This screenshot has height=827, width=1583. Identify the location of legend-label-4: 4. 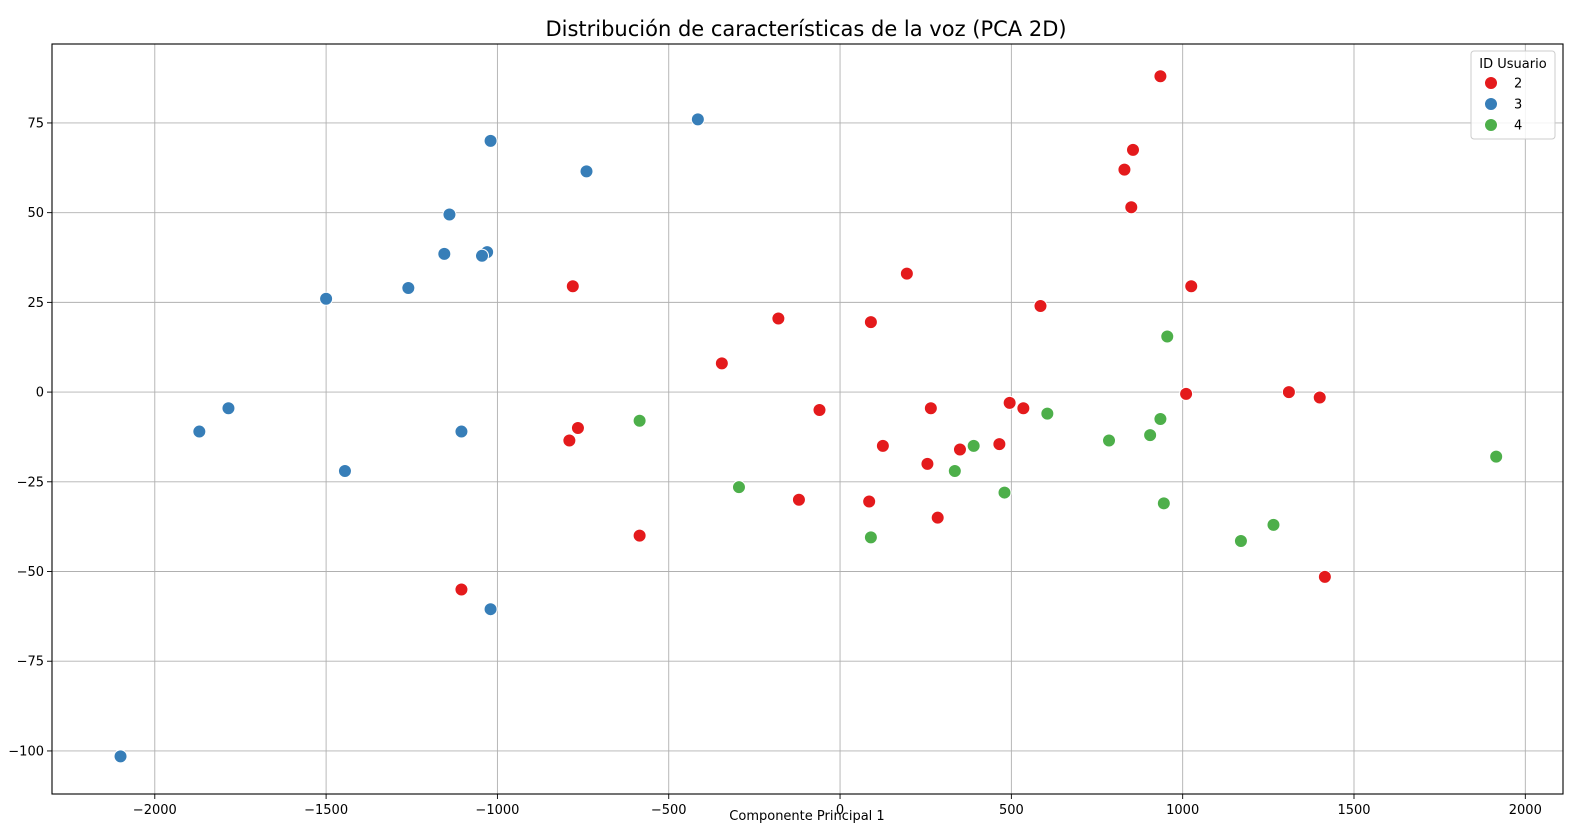
(1518, 126).